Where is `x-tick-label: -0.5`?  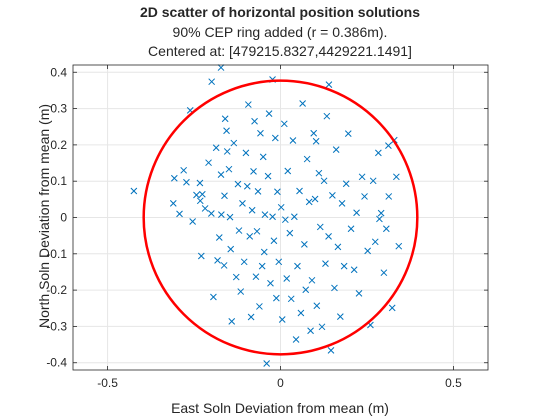
x-tick-label: -0.5 is located at coordinates (107, 383).